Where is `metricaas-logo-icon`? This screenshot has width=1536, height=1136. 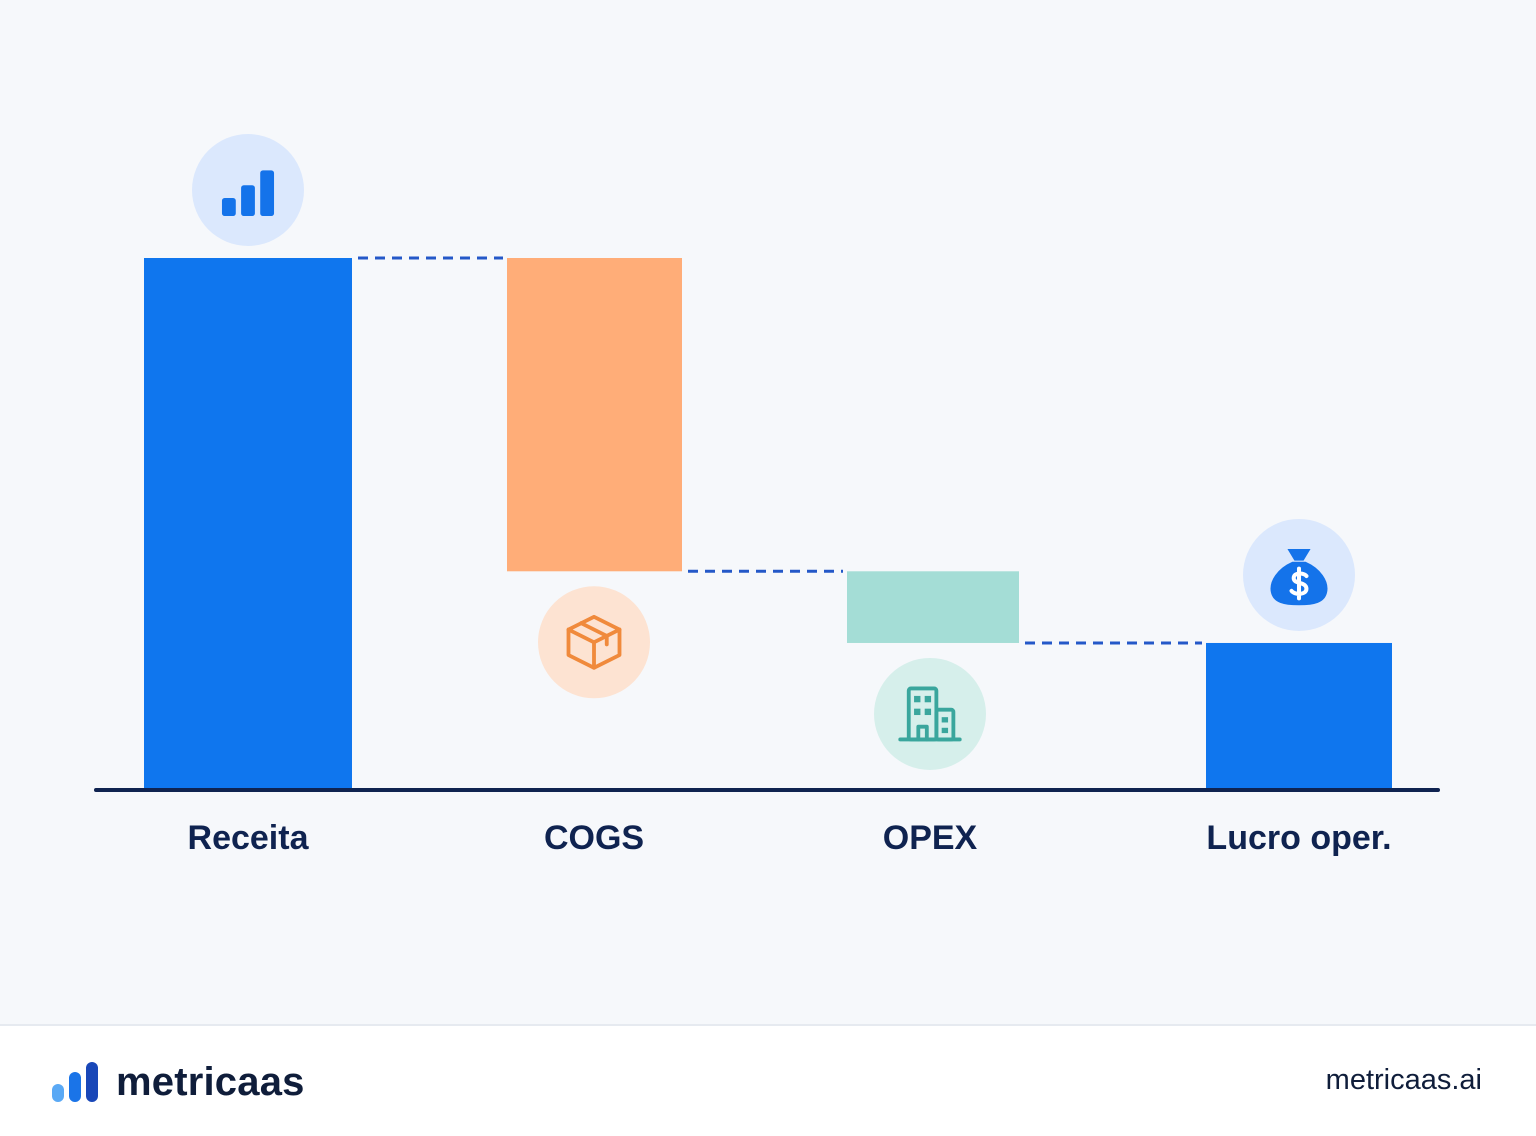
metricaas-logo-icon is located at coordinates (75, 1082).